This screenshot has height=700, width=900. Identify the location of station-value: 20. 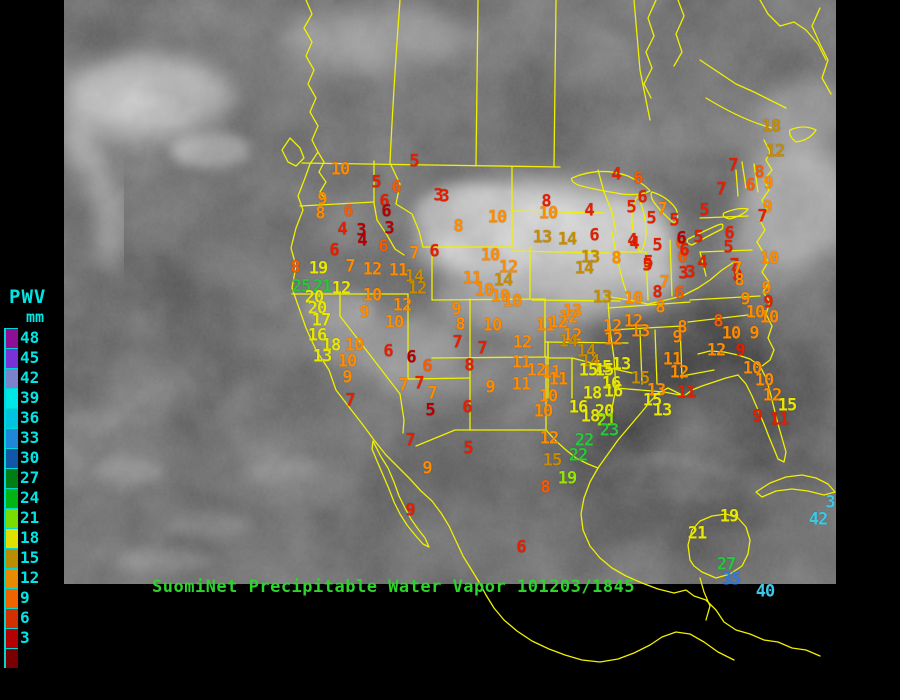
(314, 297).